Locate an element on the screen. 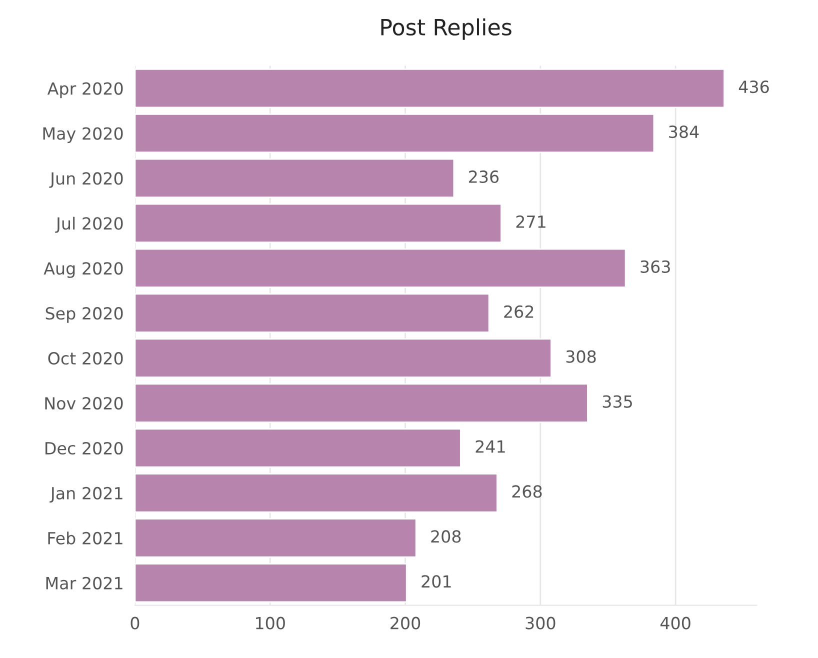 This screenshot has width=818, height=658. y-tick-label: Oct 2020 is located at coordinates (85, 358).